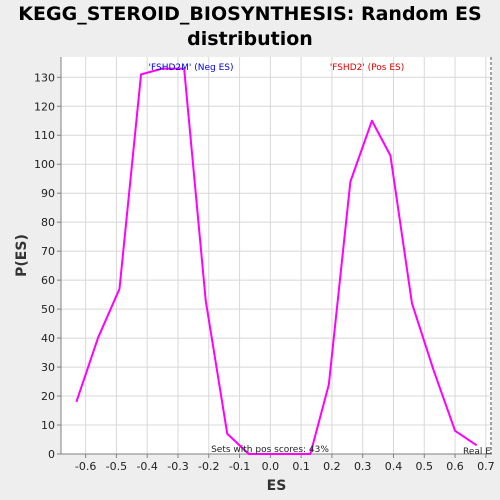  I want to click on y-tick-label: 0, so click(51, 454).